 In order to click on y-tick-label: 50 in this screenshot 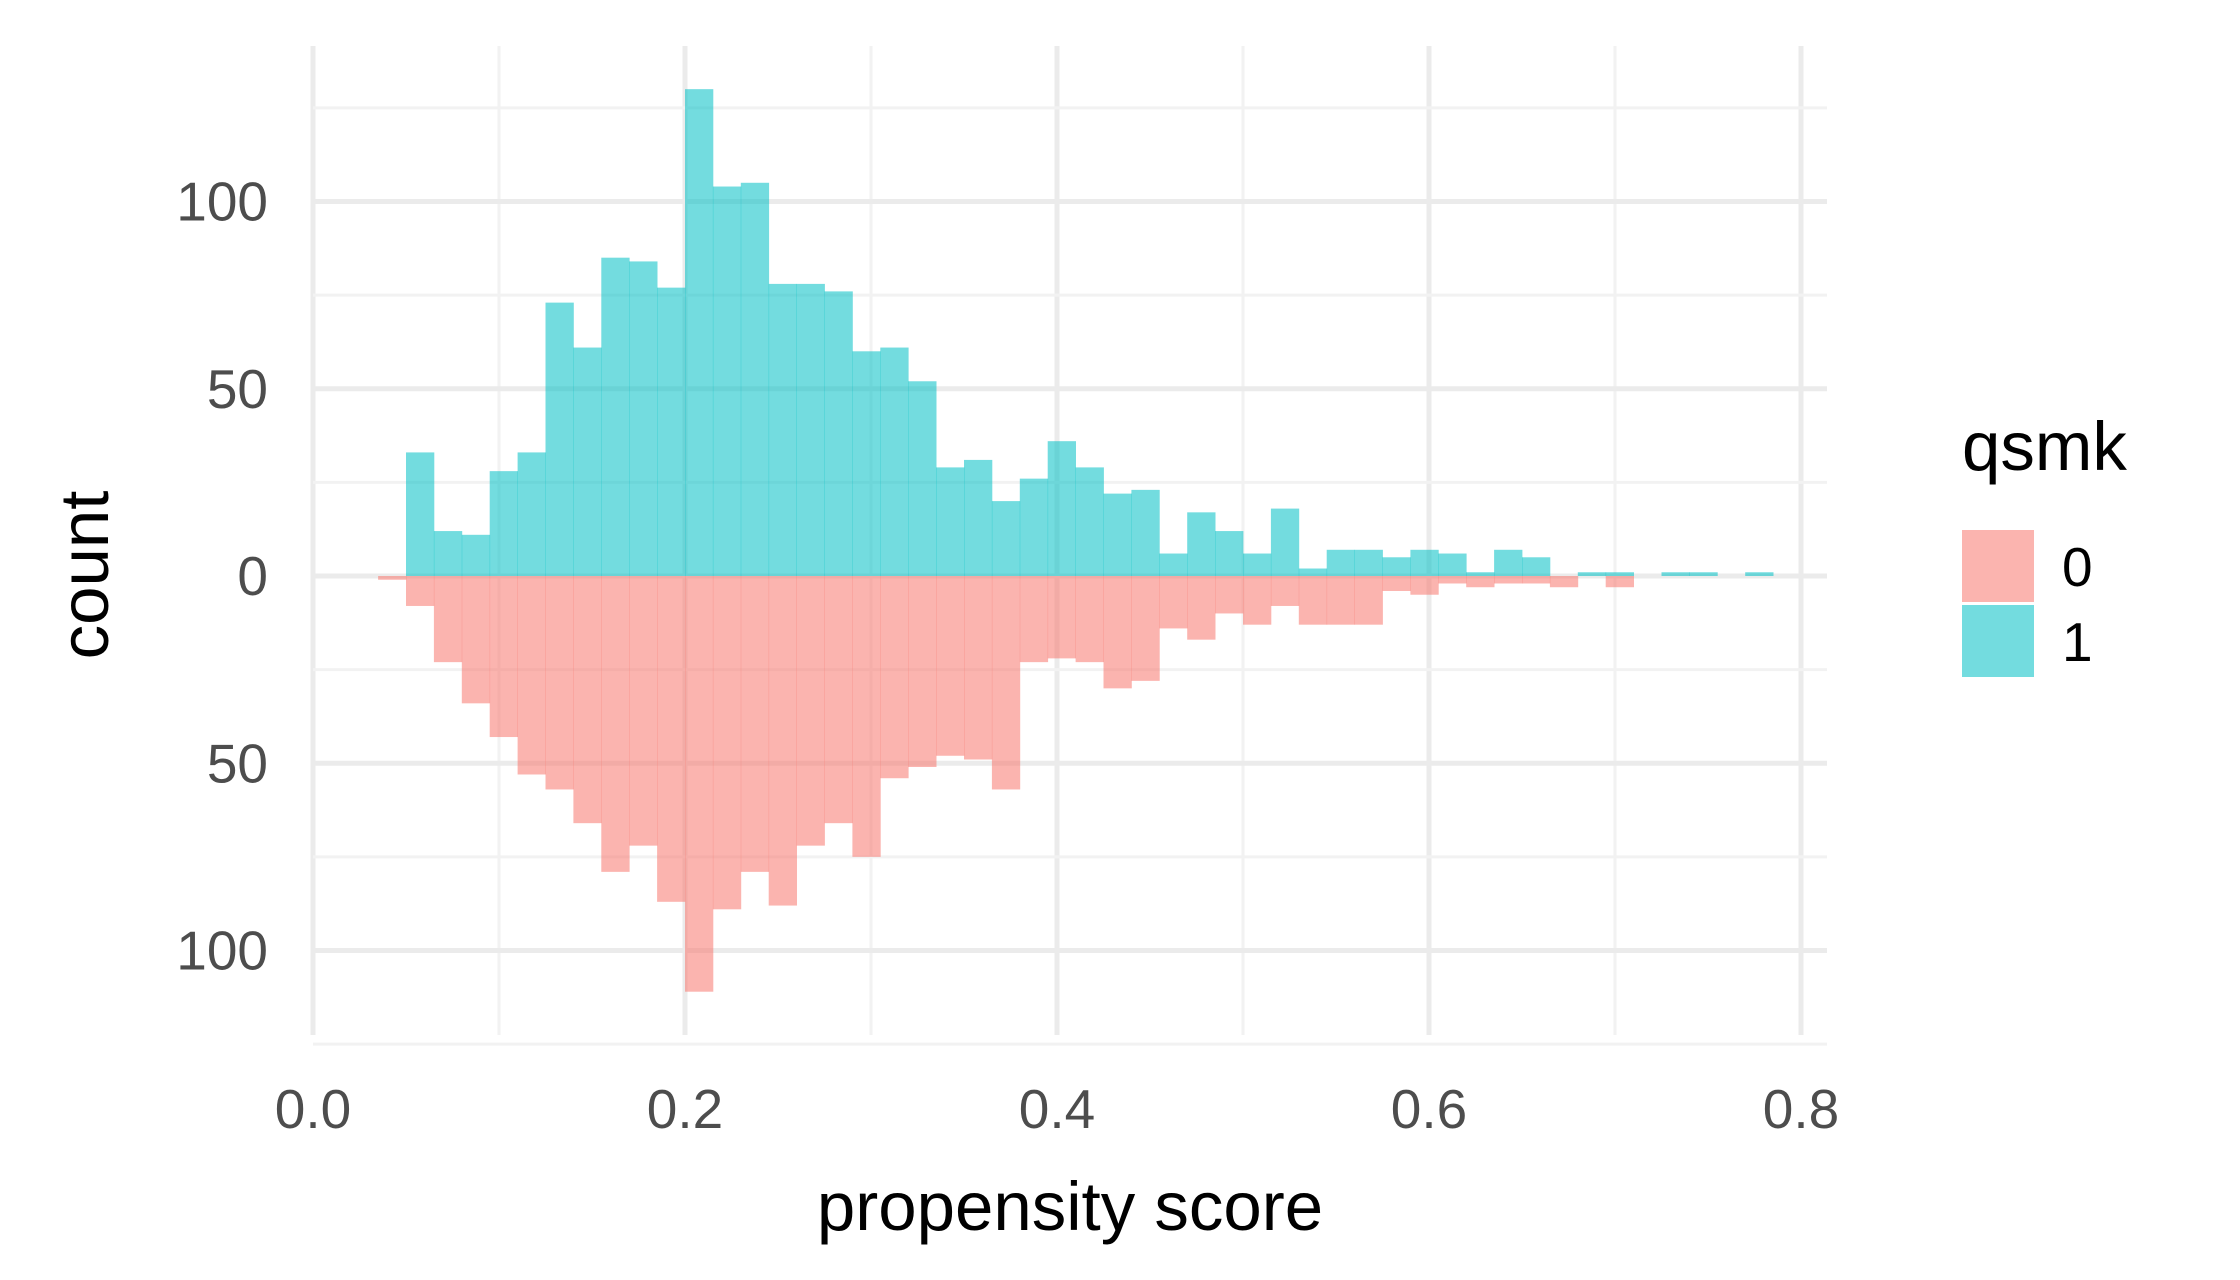, I will do `click(237, 389)`.